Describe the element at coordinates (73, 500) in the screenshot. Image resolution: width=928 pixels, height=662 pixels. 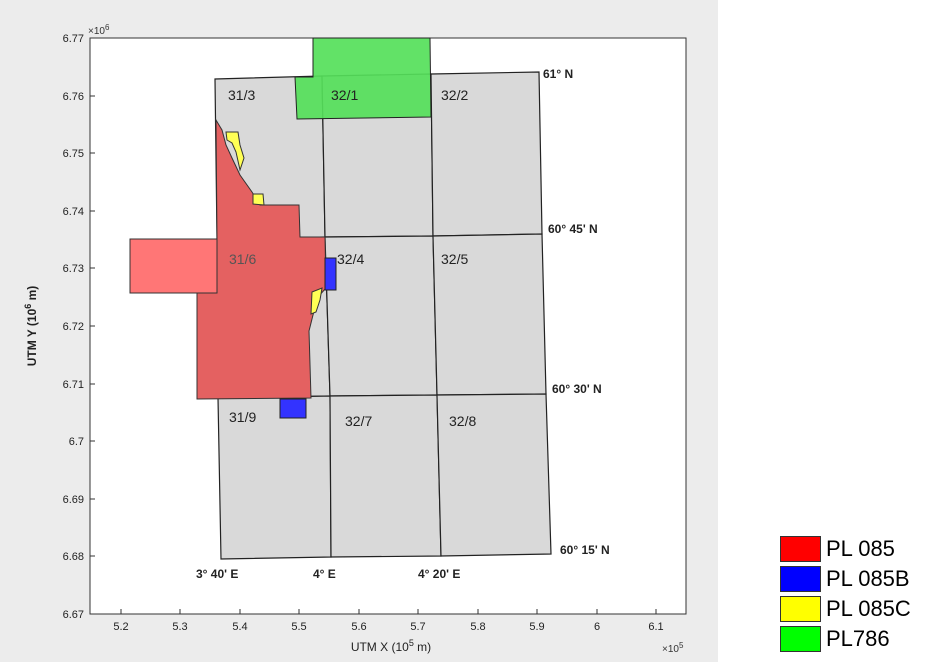
I see `y-tick-label: 6.69` at that location.